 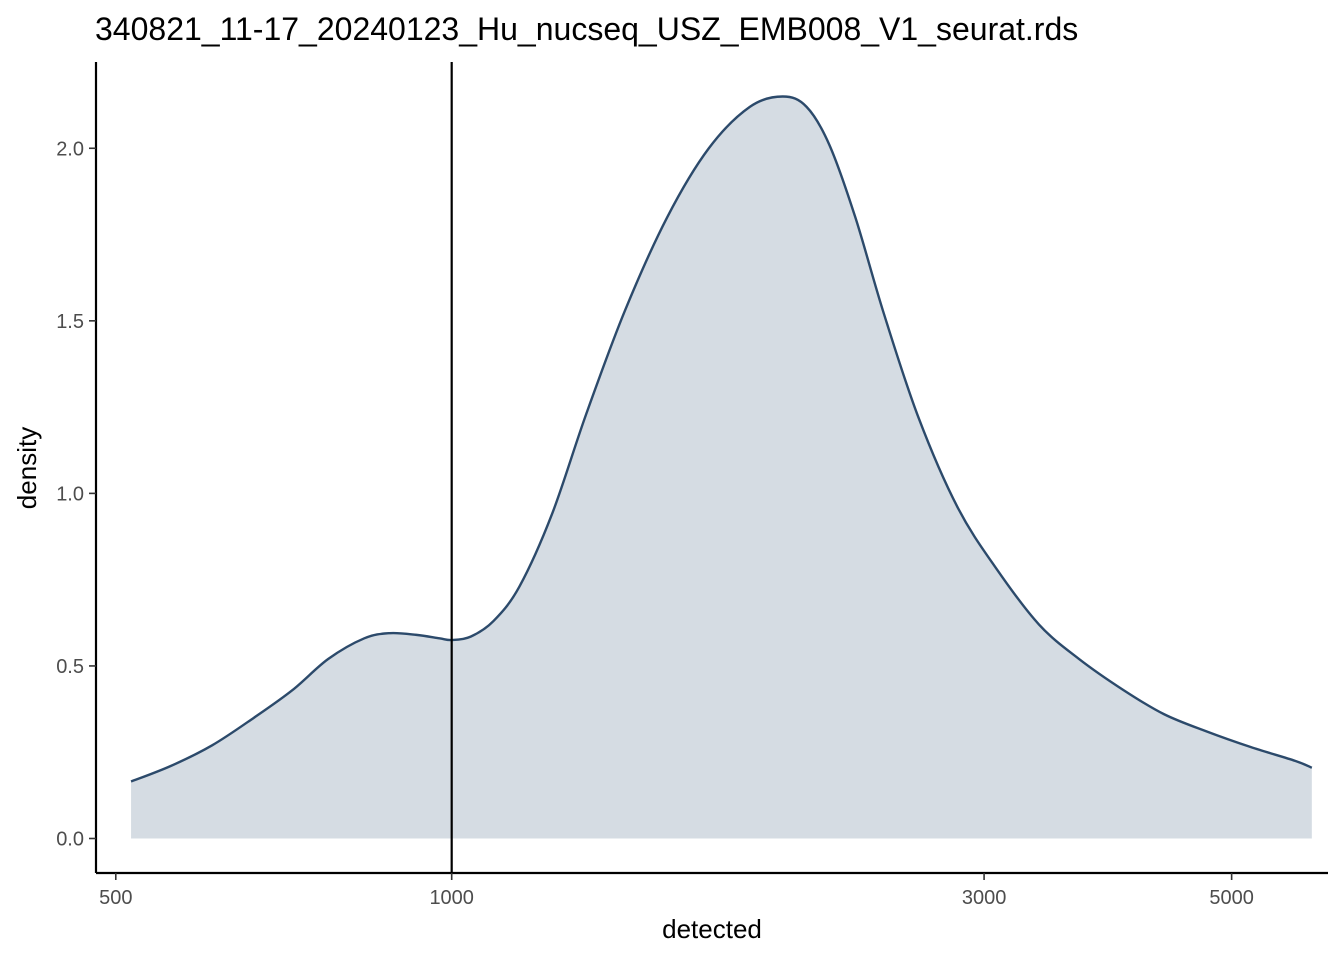 I want to click on y-tick-label: 1.5, so click(x=70, y=322).